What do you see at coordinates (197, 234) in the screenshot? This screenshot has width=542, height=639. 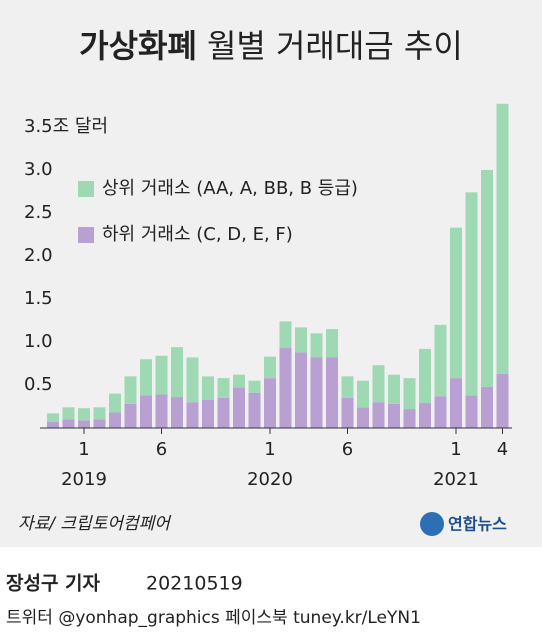 I see `legend-label: 하위 거래소 (C, D, E, F)` at bounding box center [197, 234].